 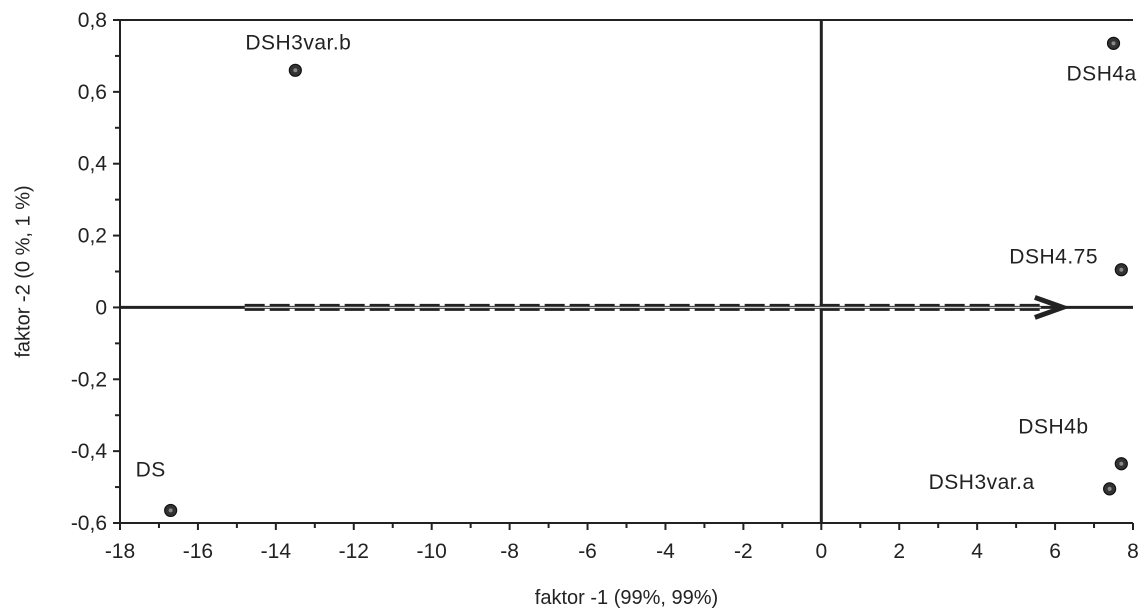 I want to click on point-label: DSH4b, so click(x=1053, y=427).